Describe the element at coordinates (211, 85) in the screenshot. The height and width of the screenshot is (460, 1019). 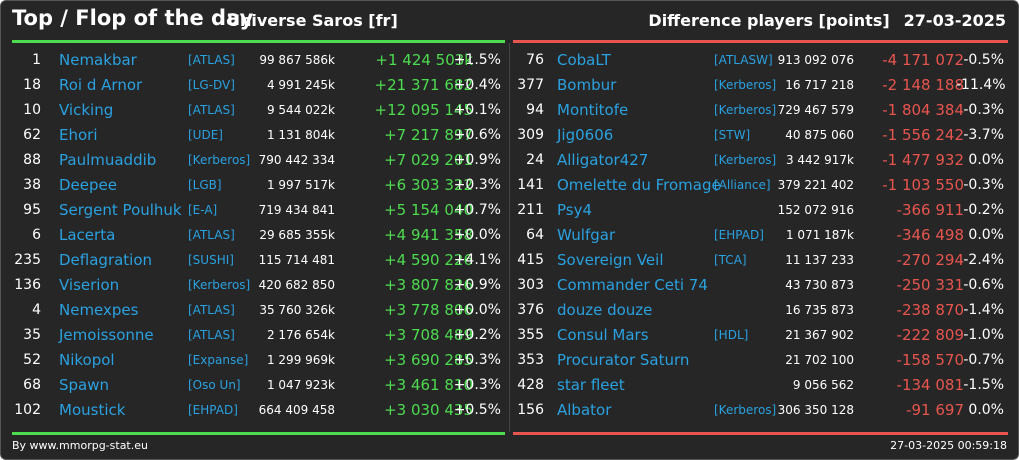
I see `alliance-tag-link: [LG-DV]` at that location.